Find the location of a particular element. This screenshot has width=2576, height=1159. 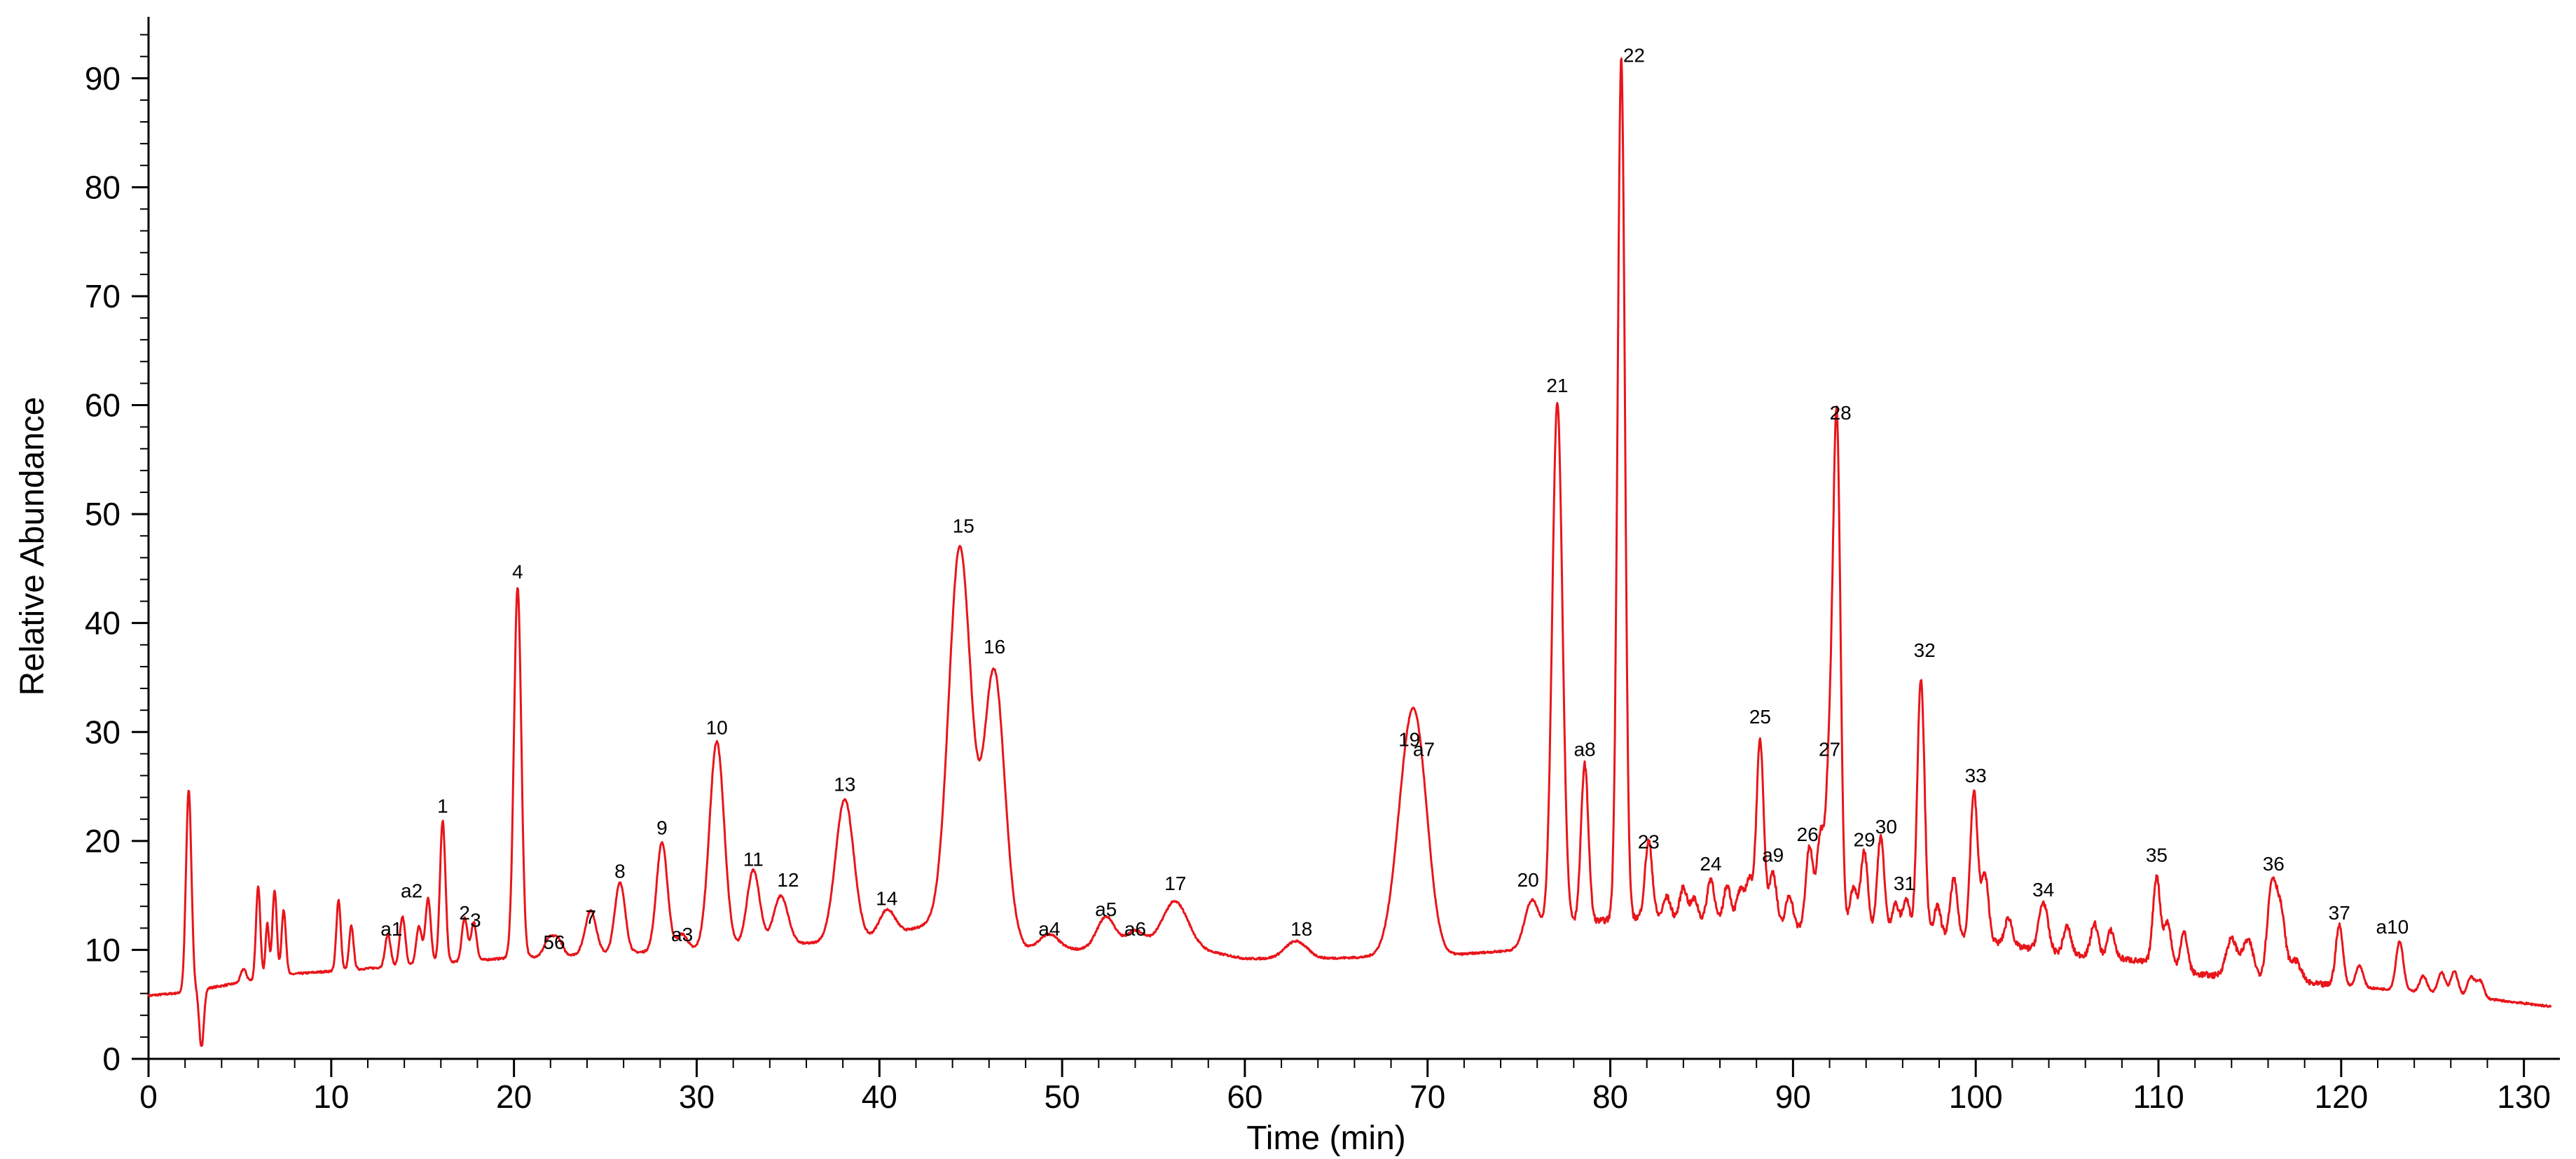

y-tick-label: 10 is located at coordinates (102, 949).